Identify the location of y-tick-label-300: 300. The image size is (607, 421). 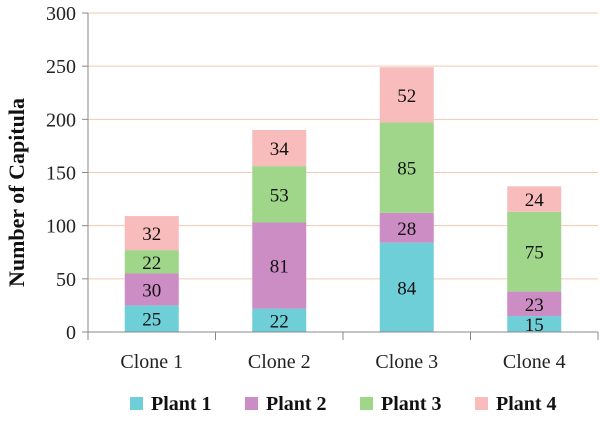
(61, 14).